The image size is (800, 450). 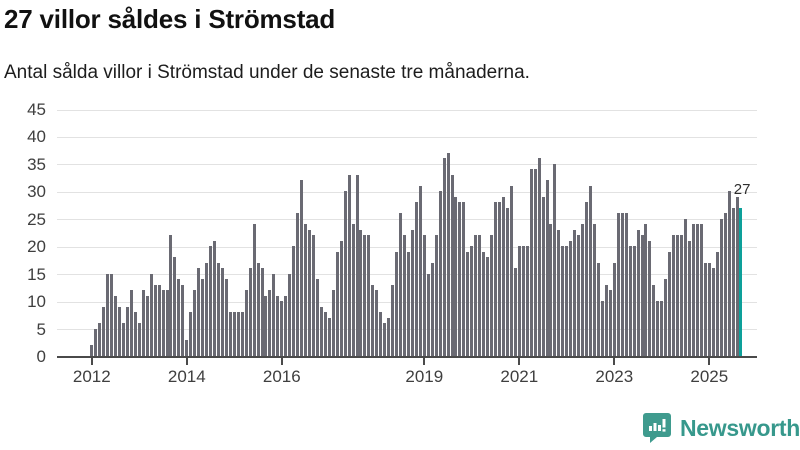 What do you see at coordinates (721, 428) in the screenshot?
I see `newsworthy-logo: Newsworthy` at bounding box center [721, 428].